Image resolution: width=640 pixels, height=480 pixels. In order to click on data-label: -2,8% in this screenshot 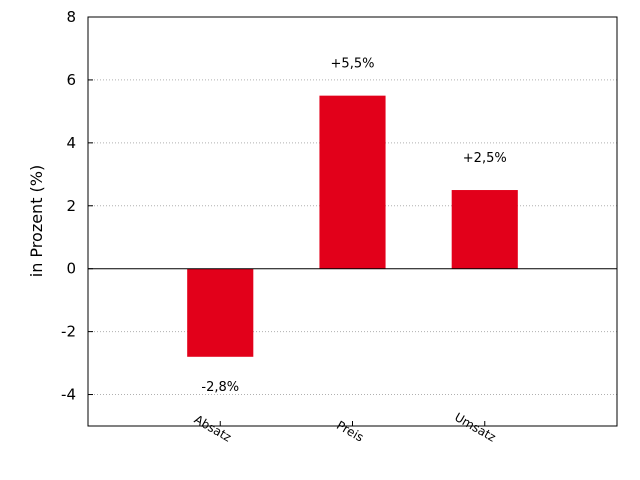, I will do `click(220, 387)`.